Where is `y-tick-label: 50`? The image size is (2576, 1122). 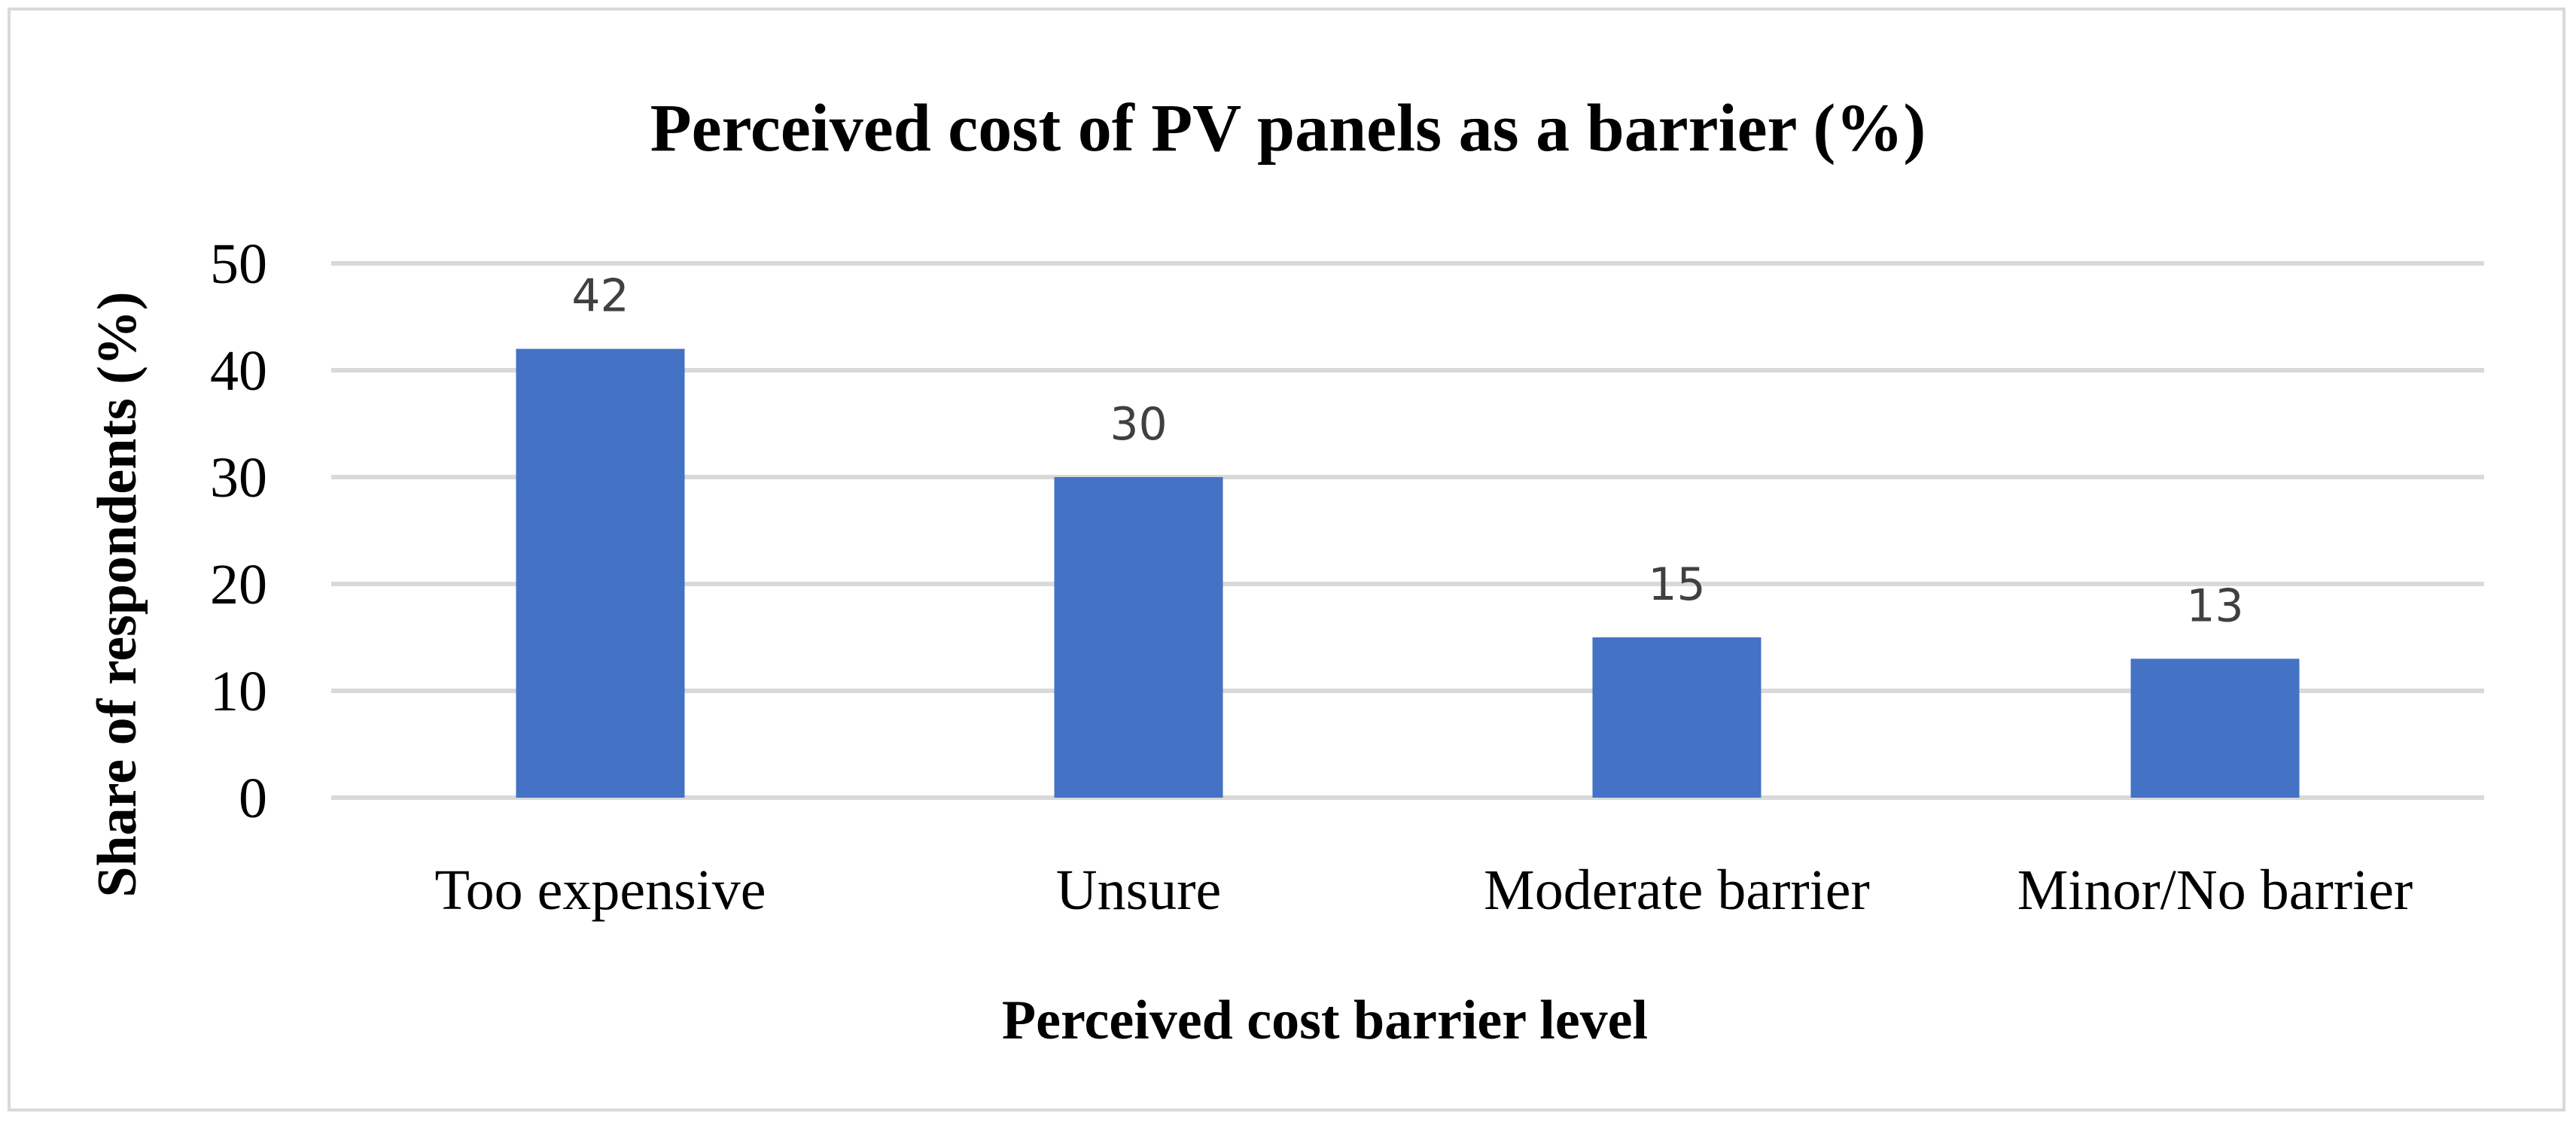 y-tick-label: 50 is located at coordinates (239, 264).